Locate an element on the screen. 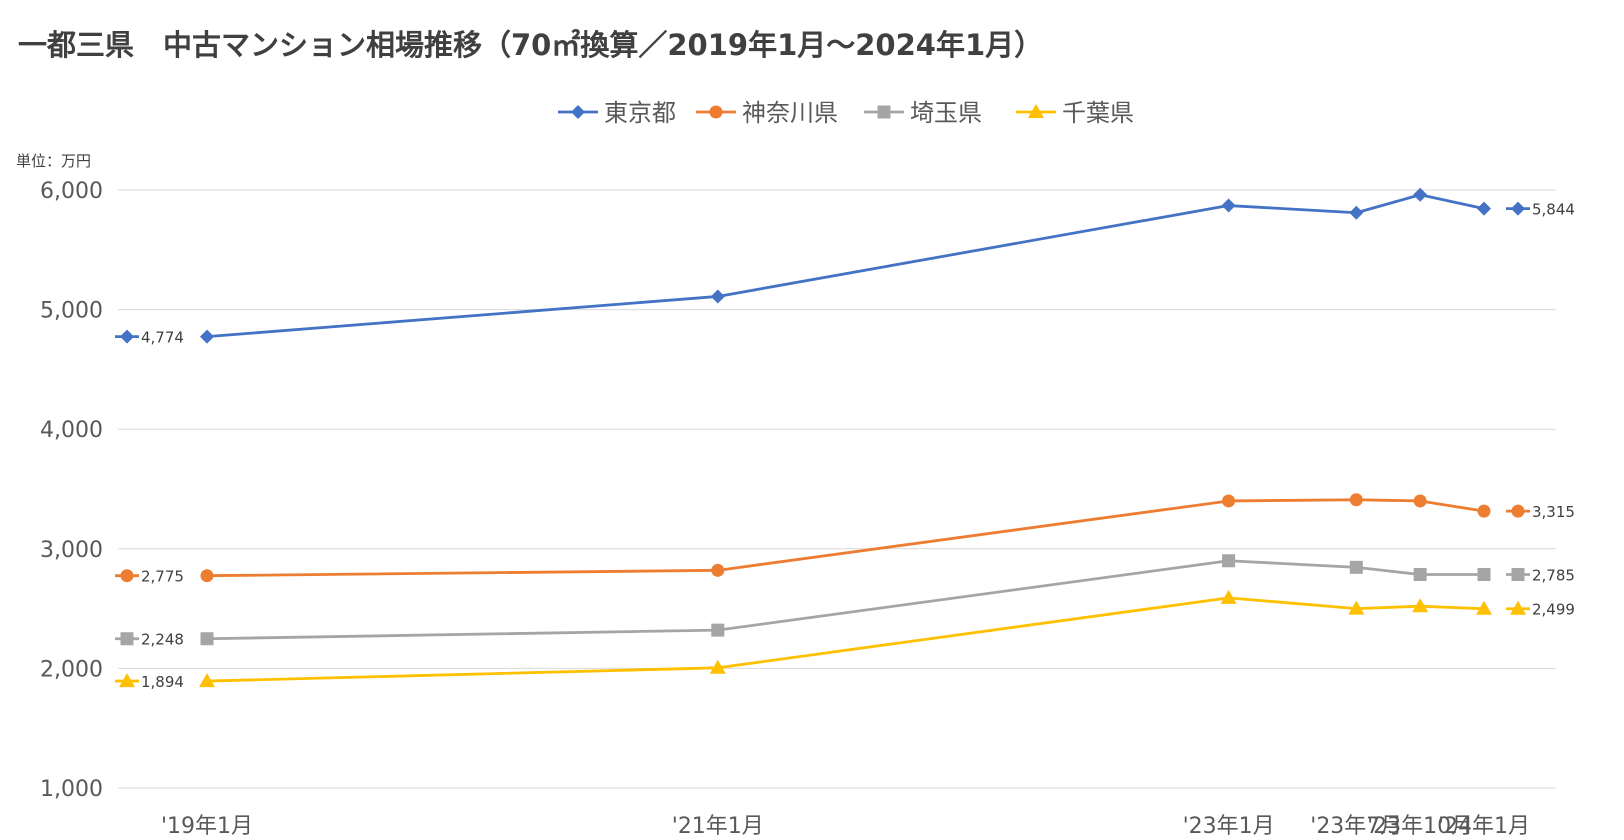  legend-label: 千葉県 is located at coordinates (1098, 113).